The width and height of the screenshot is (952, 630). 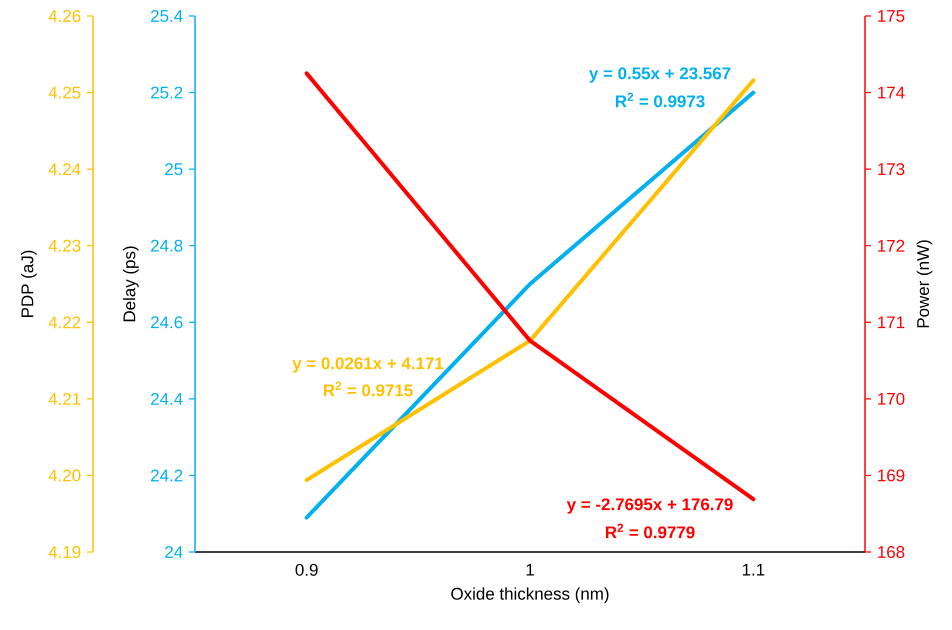 I want to click on x-tick-label: 1.1, so click(x=753, y=570).